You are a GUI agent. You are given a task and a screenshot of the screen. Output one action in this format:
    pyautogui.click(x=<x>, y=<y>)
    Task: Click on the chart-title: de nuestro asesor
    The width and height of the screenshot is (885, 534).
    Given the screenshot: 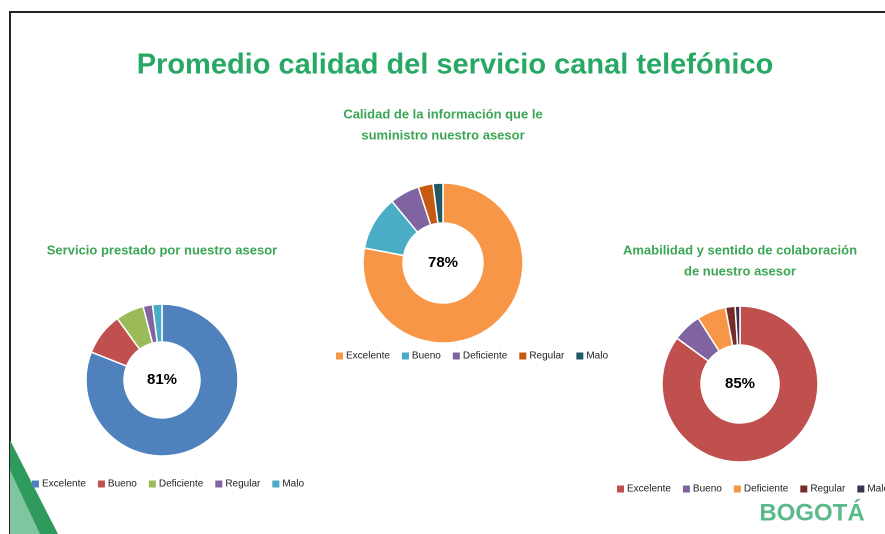 What is the action you would take?
    pyautogui.click(x=740, y=270)
    